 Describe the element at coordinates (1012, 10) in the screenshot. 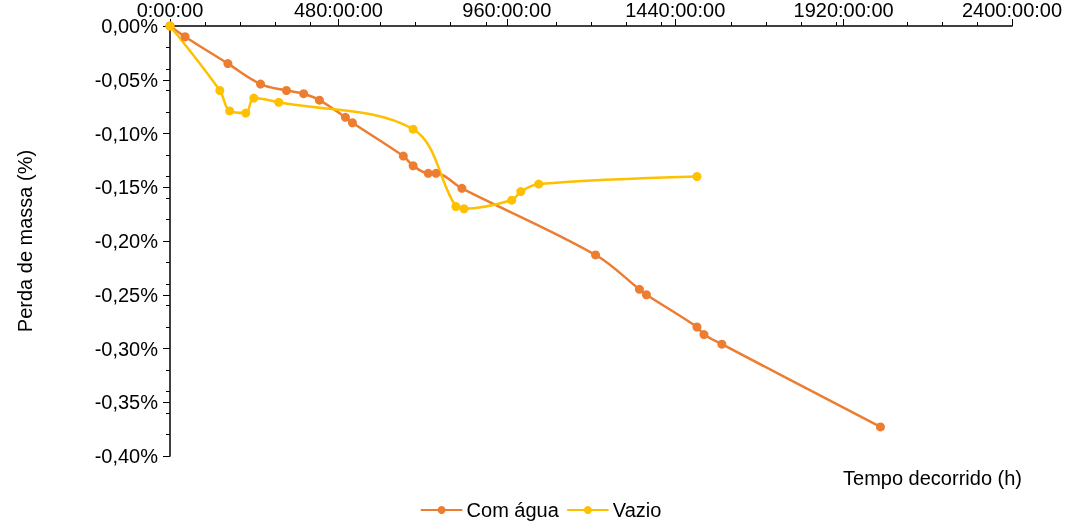

I see `x-tick-label: 2400:00:00` at that location.